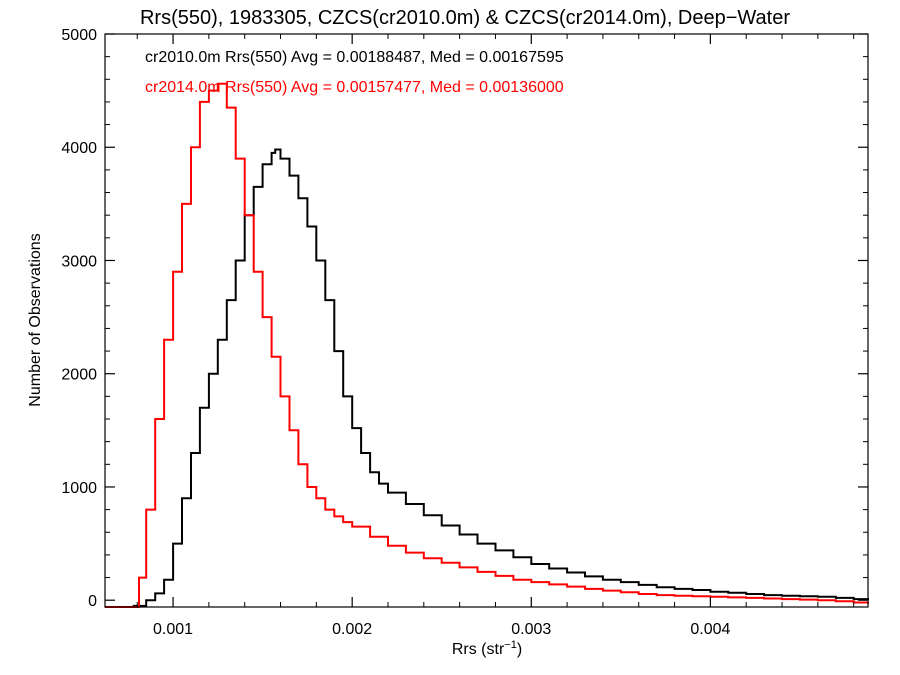 Image resolution: width=900 pixels, height=675 pixels. Describe the element at coordinates (519, 649) in the screenshot. I see `x-axis-label-close: )` at that location.